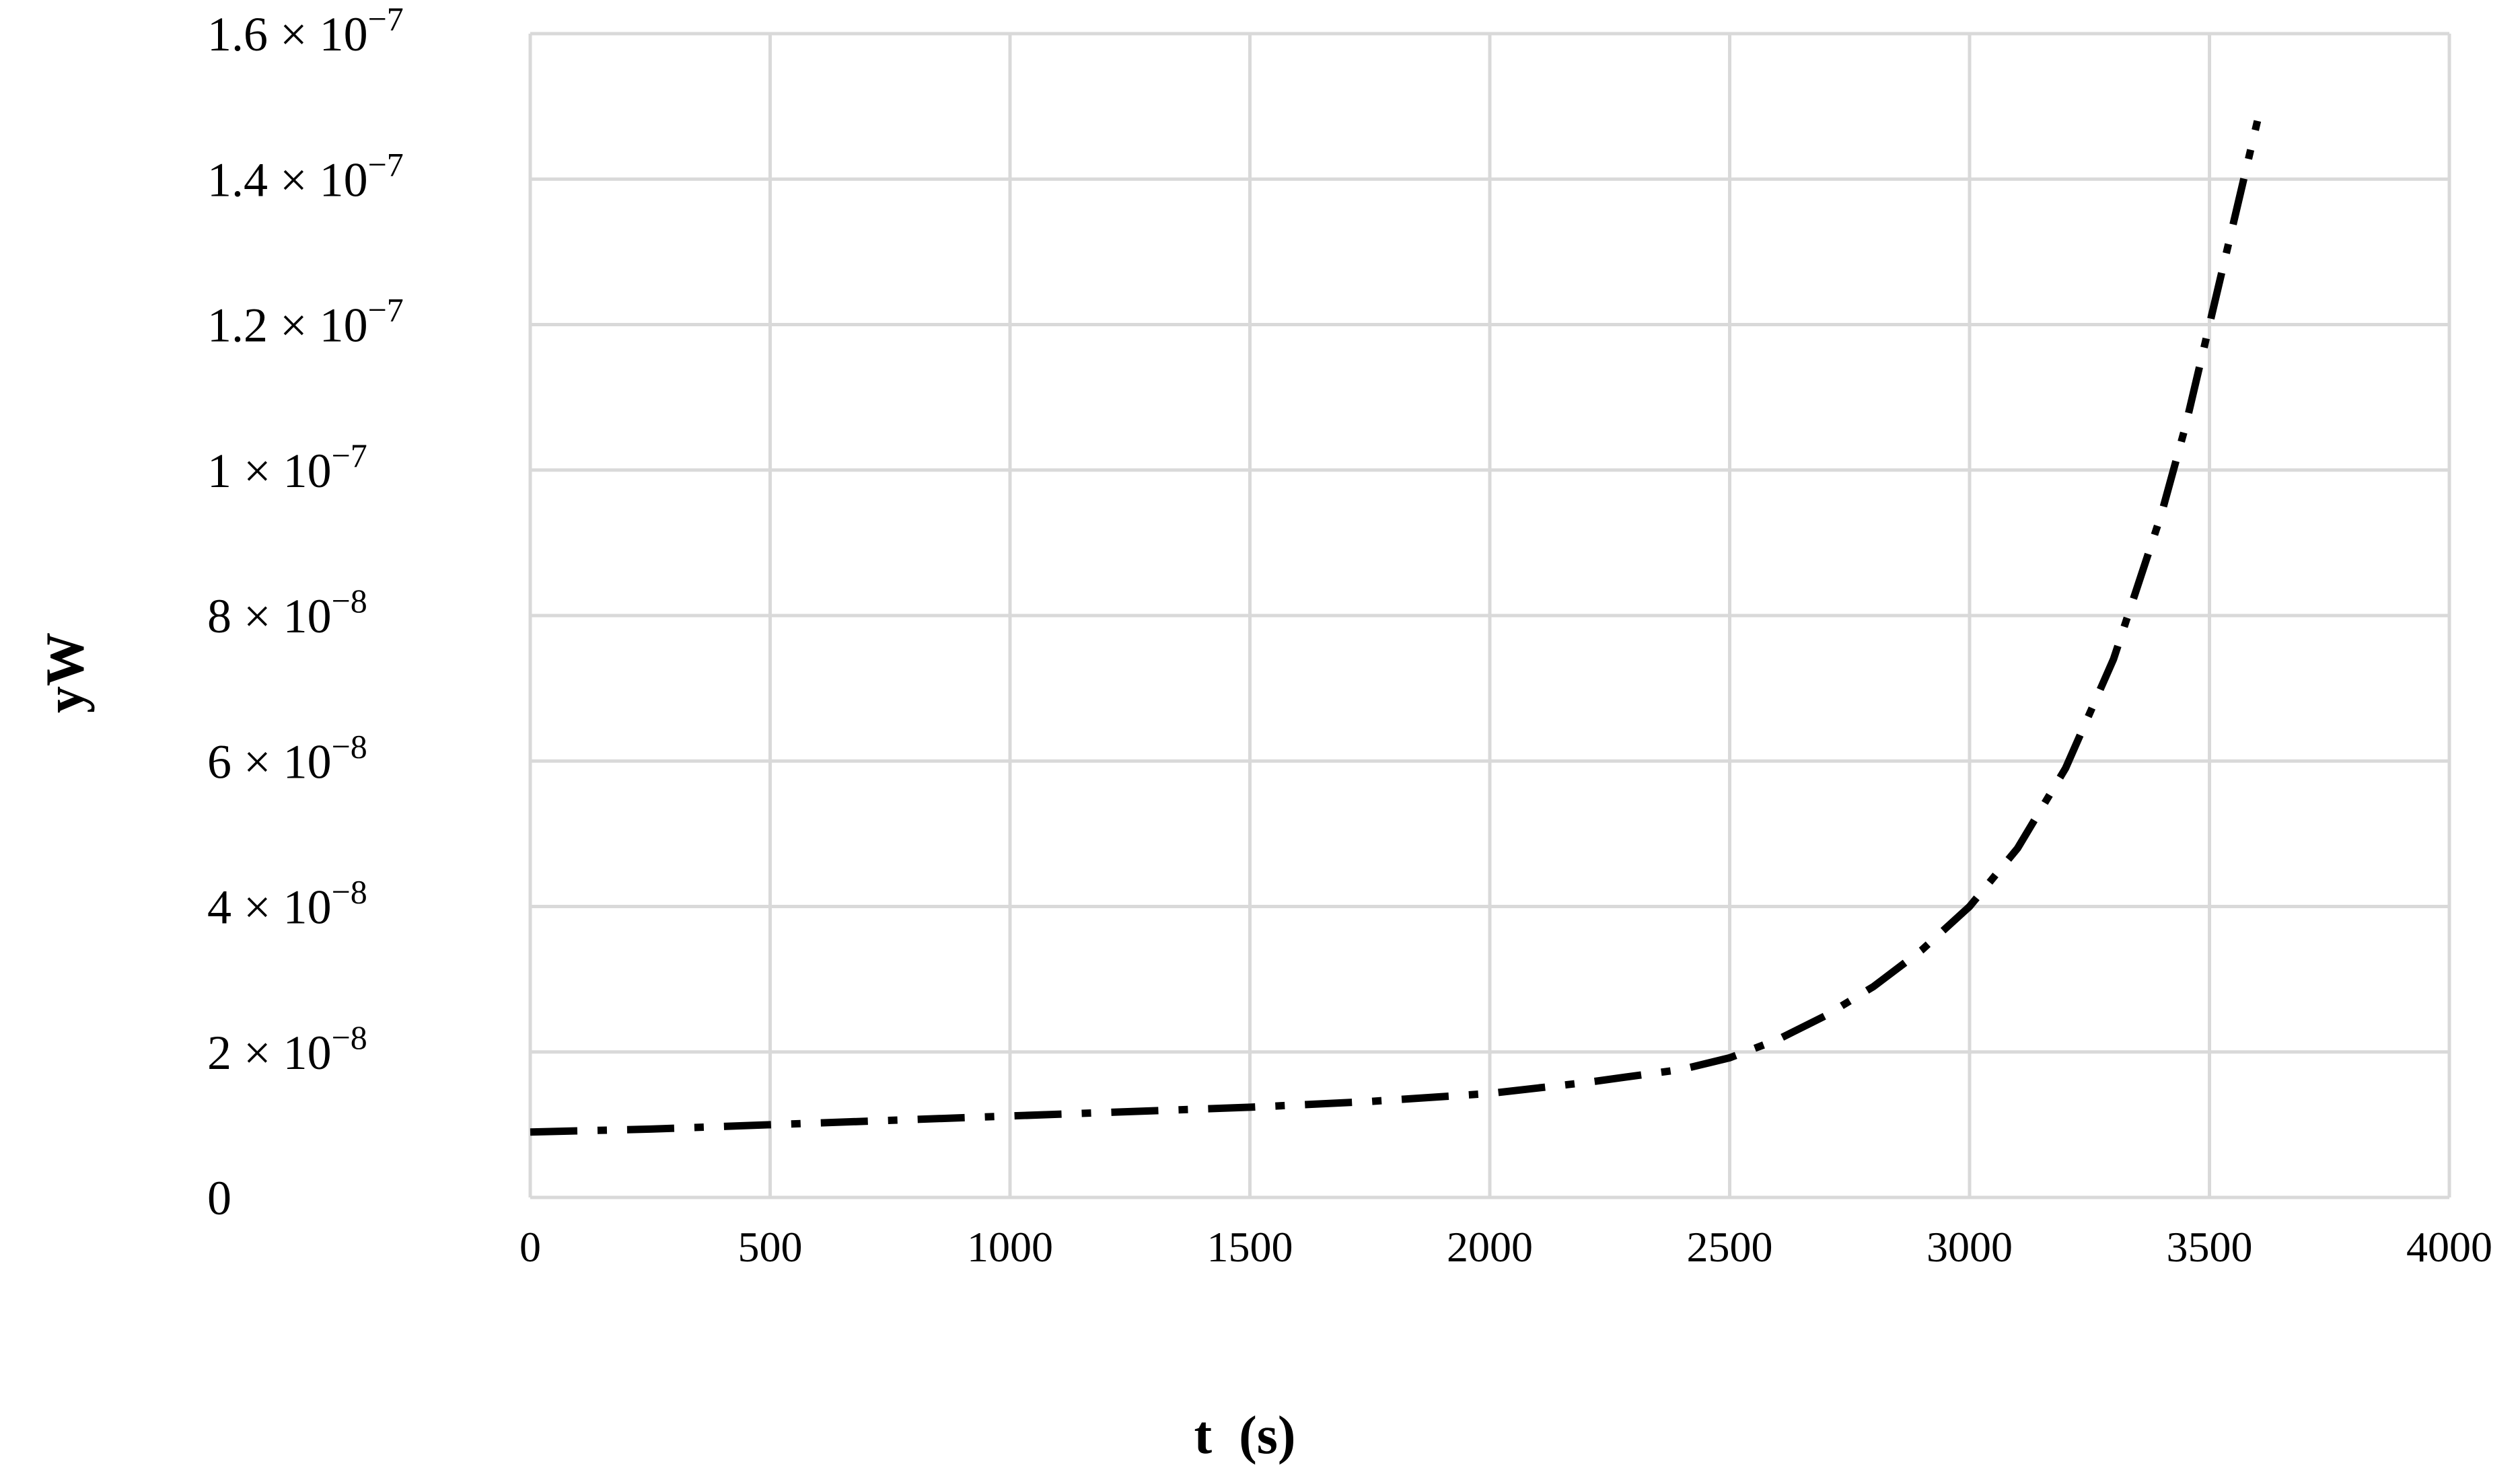  What do you see at coordinates (305, 322) in the screenshot?
I see `y-tick-label: 1.2 × 10⁻⁷` at bounding box center [305, 322].